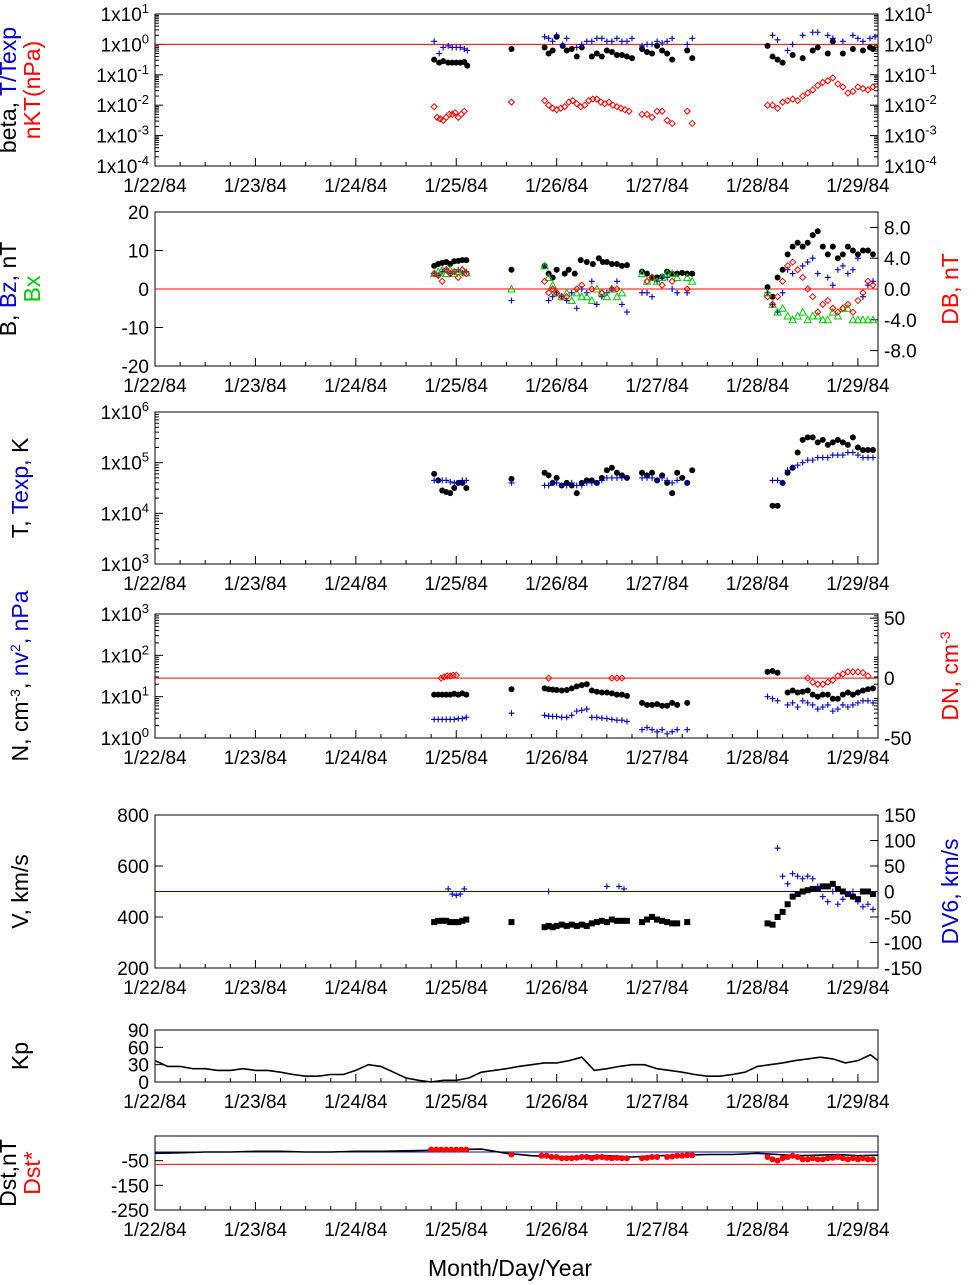 This screenshot has width=976, height=1285. I want to click on x-tick-label: 1/26/84, so click(557, 186).